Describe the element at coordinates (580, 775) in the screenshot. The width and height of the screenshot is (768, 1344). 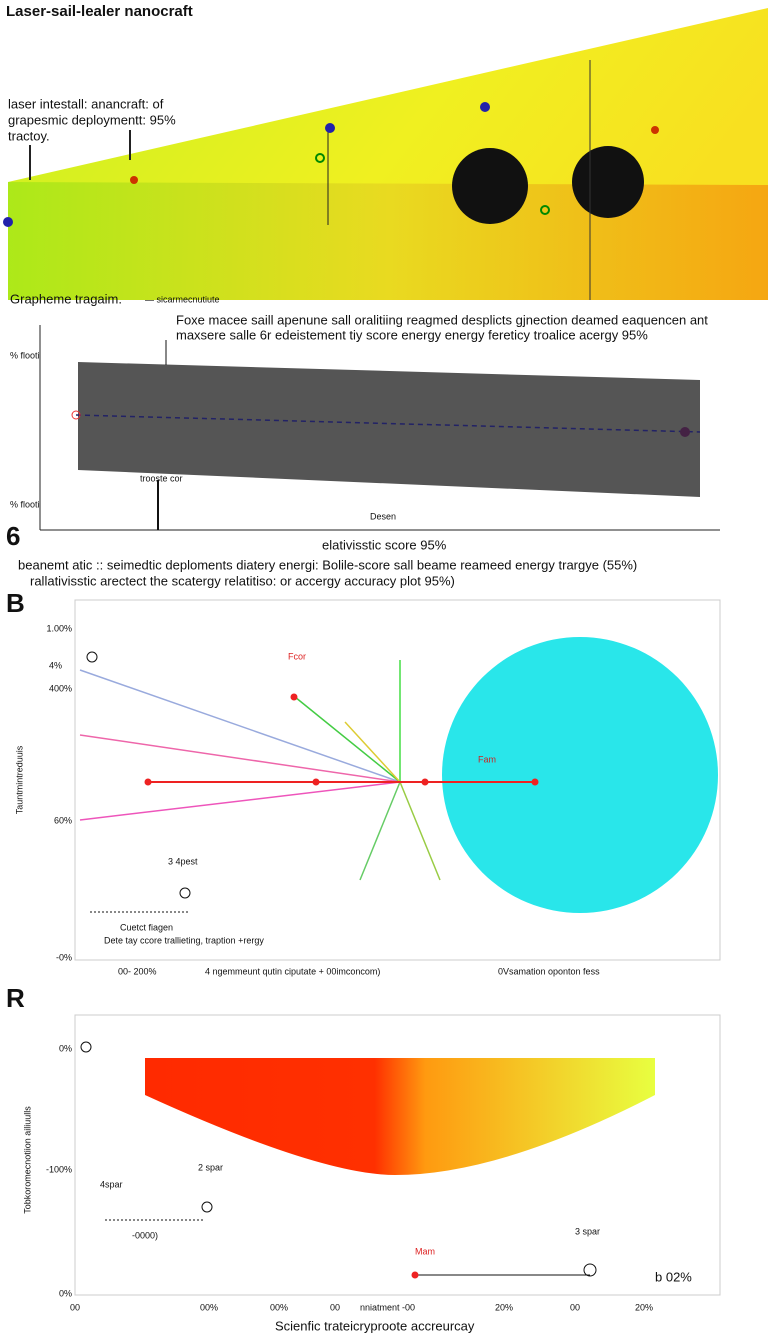
I see `circle` at that location.